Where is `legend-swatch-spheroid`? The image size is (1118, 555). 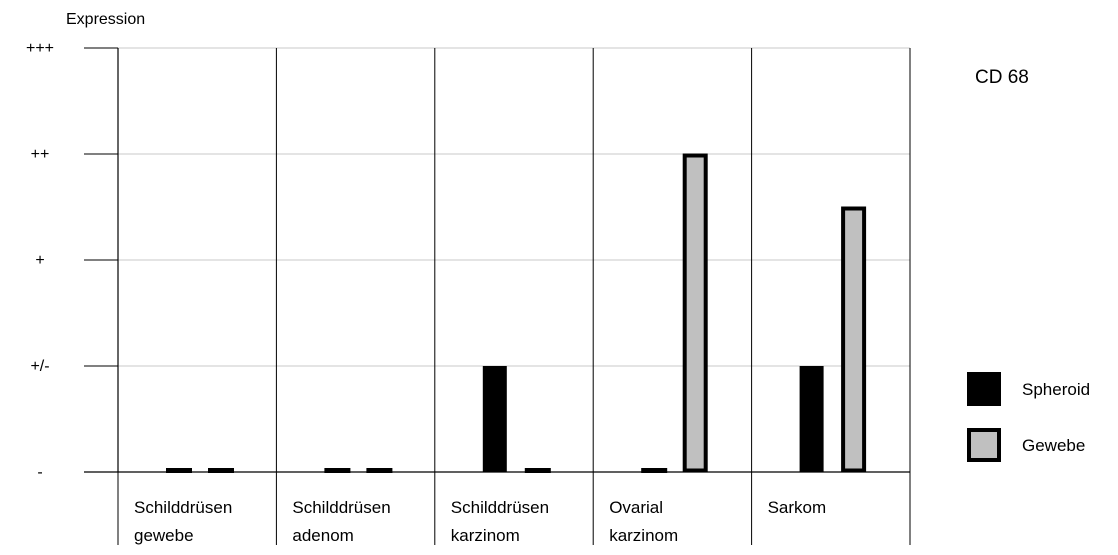 legend-swatch-spheroid is located at coordinates (984, 389).